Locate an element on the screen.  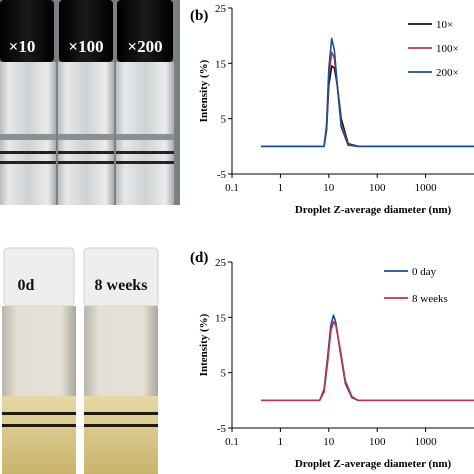
legend-label: 0 day is located at coordinates (424, 272).